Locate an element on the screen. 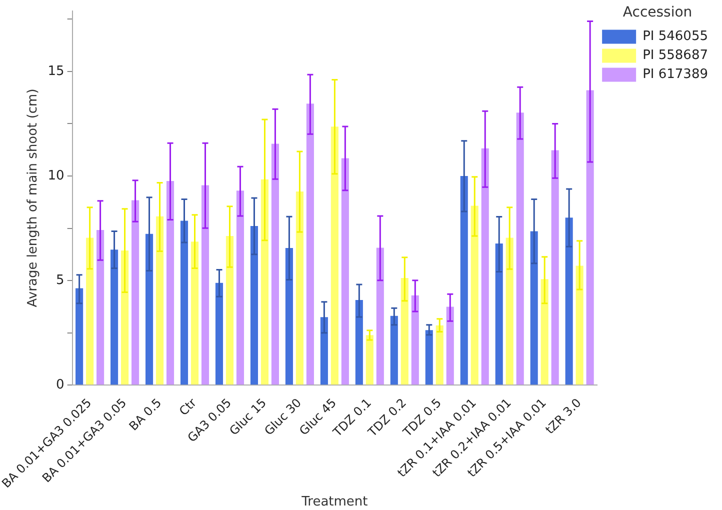 The image size is (722, 510). x-tick-label: BA 0.5 is located at coordinates (145, 415).